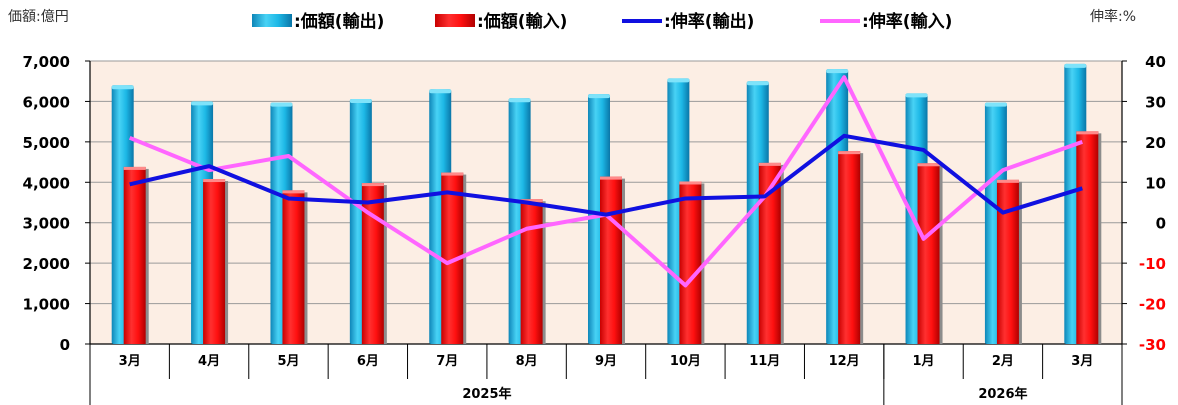 The height and width of the screenshot is (405, 1178). I want to click on right-axis-tick-label: 0, so click(1161, 224).